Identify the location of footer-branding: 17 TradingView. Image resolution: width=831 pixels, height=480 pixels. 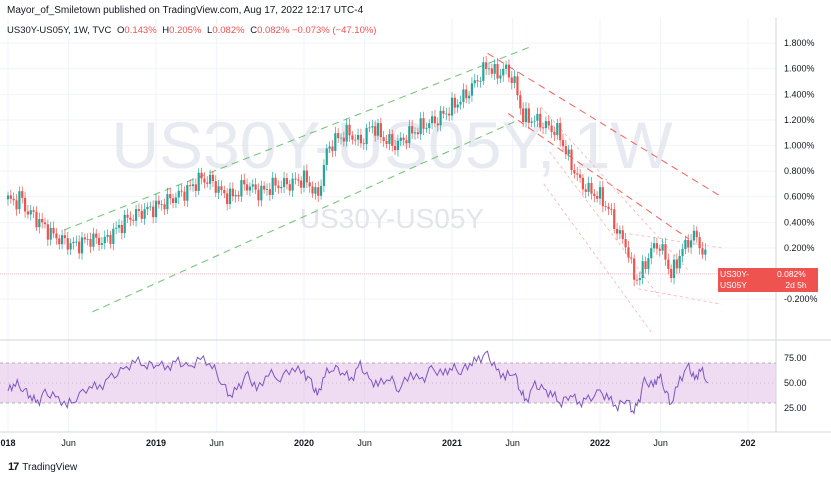
(42, 467).